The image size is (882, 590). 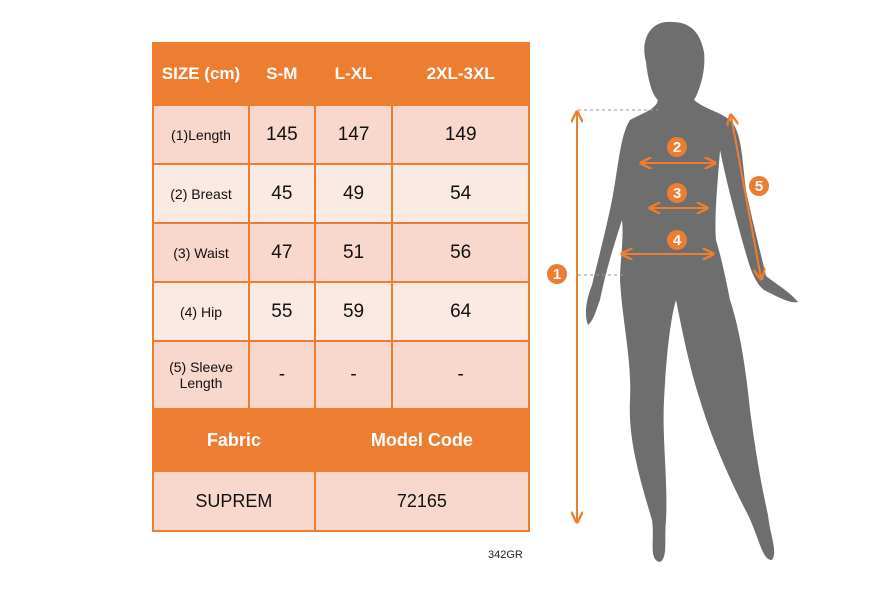 I want to click on fabric-value: SUPREM, so click(x=234, y=501).